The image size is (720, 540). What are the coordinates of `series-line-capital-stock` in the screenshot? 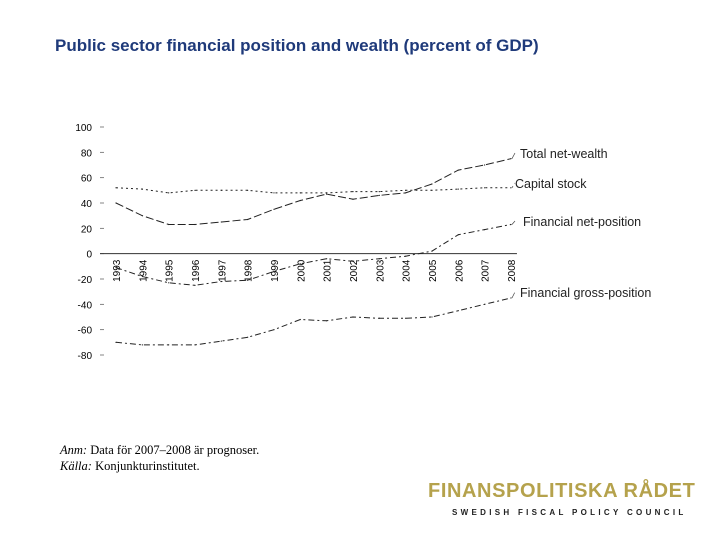 It's located at (313, 190).